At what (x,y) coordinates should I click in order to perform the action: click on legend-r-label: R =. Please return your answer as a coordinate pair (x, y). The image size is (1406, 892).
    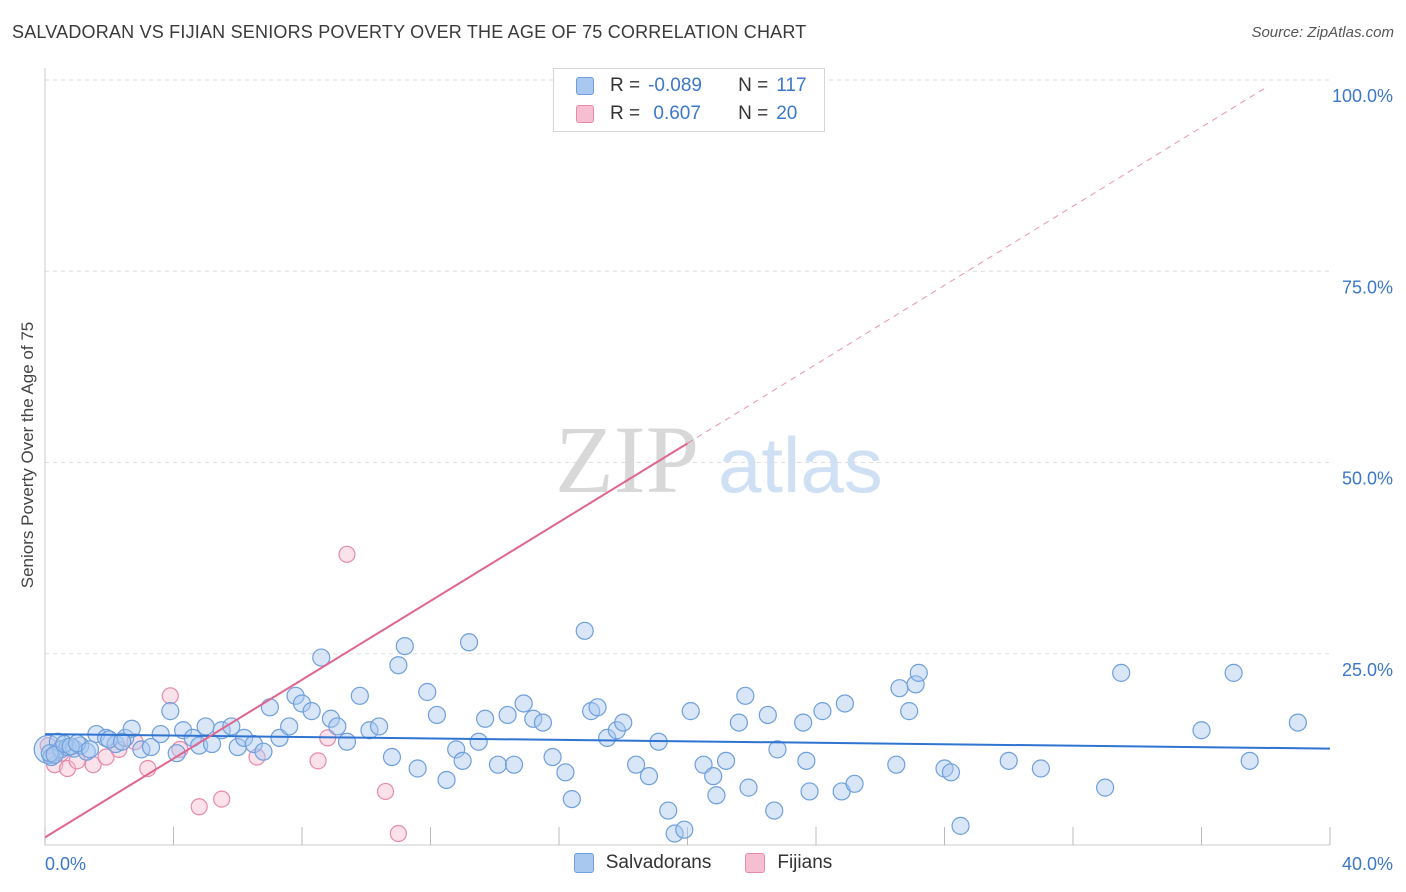
    Looking at the image, I should click on (625, 85).